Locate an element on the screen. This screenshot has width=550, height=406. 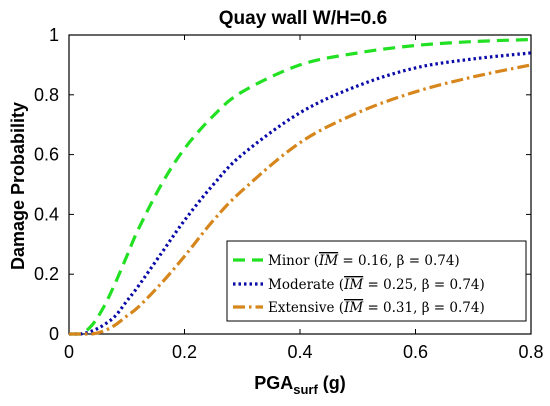
x-axis-label: PGAsurf (g) is located at coordinates (300, 385).